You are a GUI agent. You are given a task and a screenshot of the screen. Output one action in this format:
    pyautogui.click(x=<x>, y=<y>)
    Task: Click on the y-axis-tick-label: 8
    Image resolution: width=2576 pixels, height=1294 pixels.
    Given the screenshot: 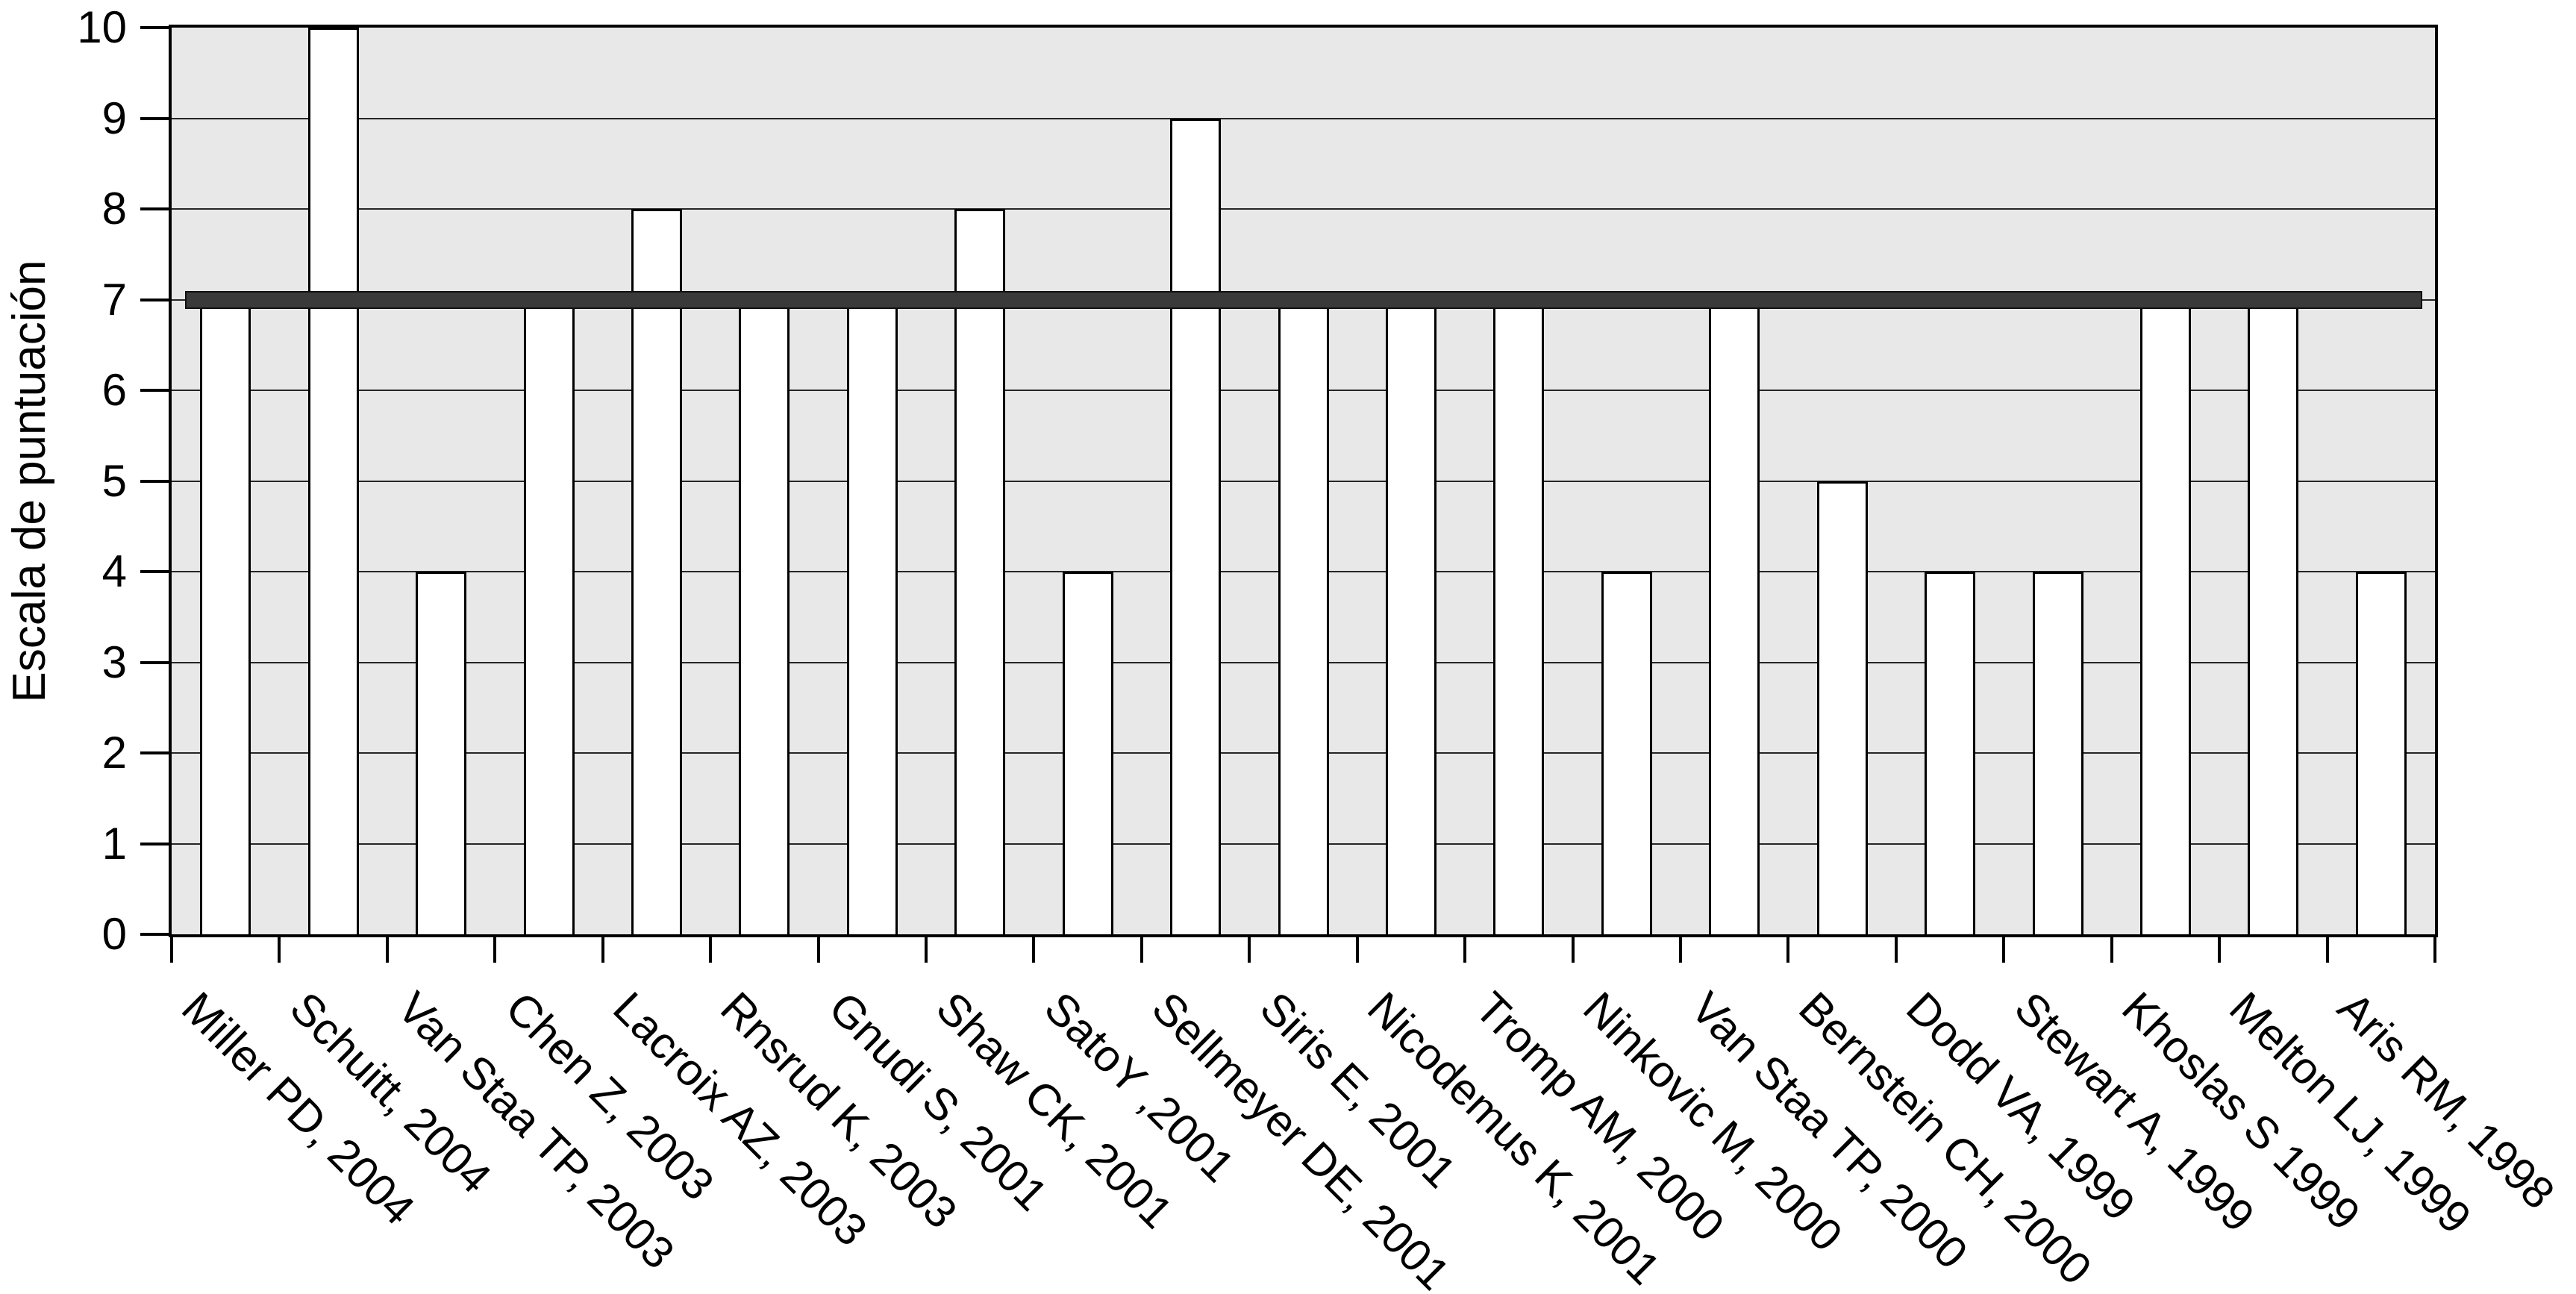 What is the action you would take?
    pyautogui.click(x=114, y=209)
    